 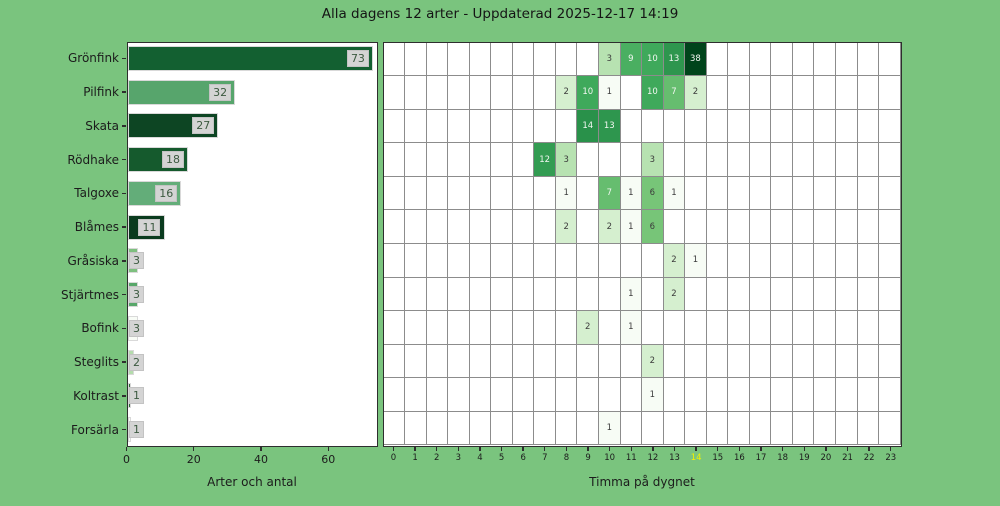 What do you see at coordinates (96, 362) in the screenshot?
I see `category-label-steglits: Steglits` at bounding box center [96, 362].